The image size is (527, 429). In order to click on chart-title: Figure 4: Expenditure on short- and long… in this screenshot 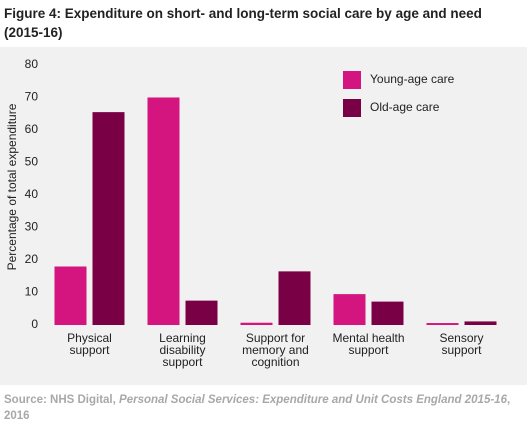, I will do `click(243, 23)`.